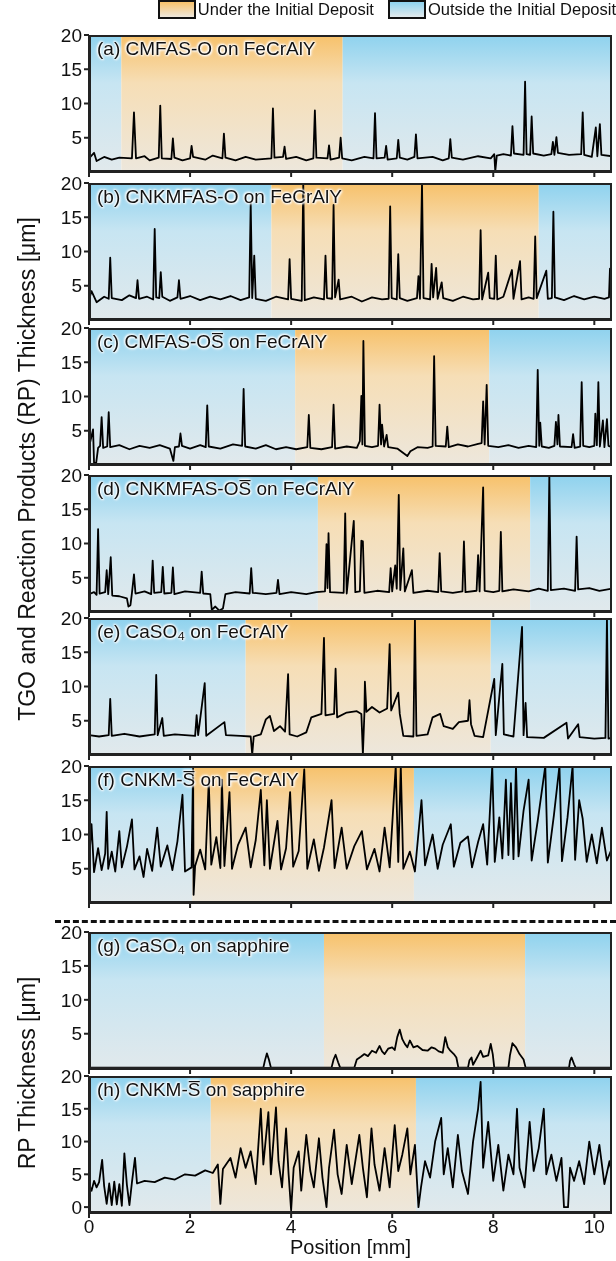 Image resolution: width=616 pixels, height=1261 pixels. I want to click on legend-label: Under the Initial Deposit, so click(285, 9).